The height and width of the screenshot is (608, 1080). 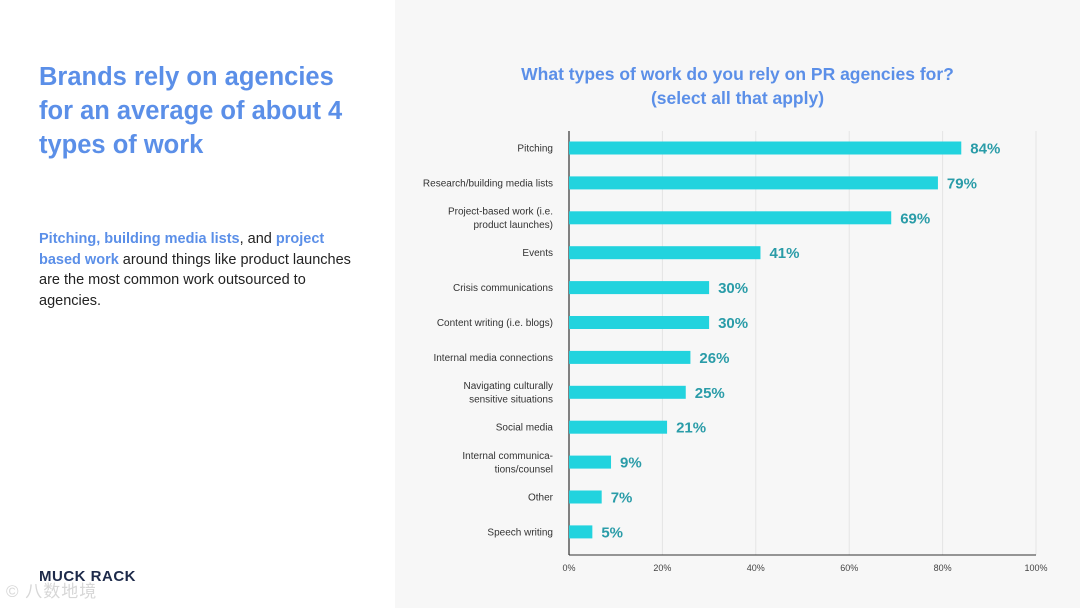 What do you see at coordinates (737, 98) in the screenshot?
I see `chart-title-line-2: (select all that apply)` at bounding box center [737, 98].